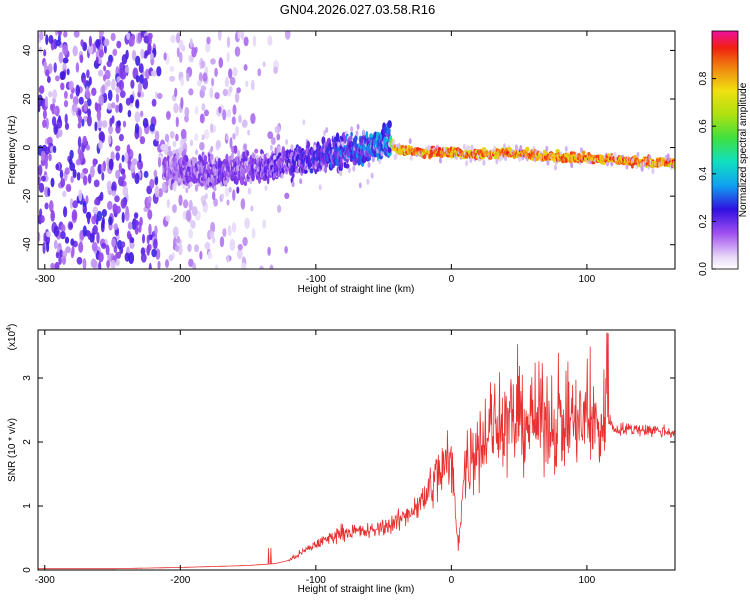 This screenshot has height=600, width=750. I want to click on y-tick-label: 1, so click(27, 506).